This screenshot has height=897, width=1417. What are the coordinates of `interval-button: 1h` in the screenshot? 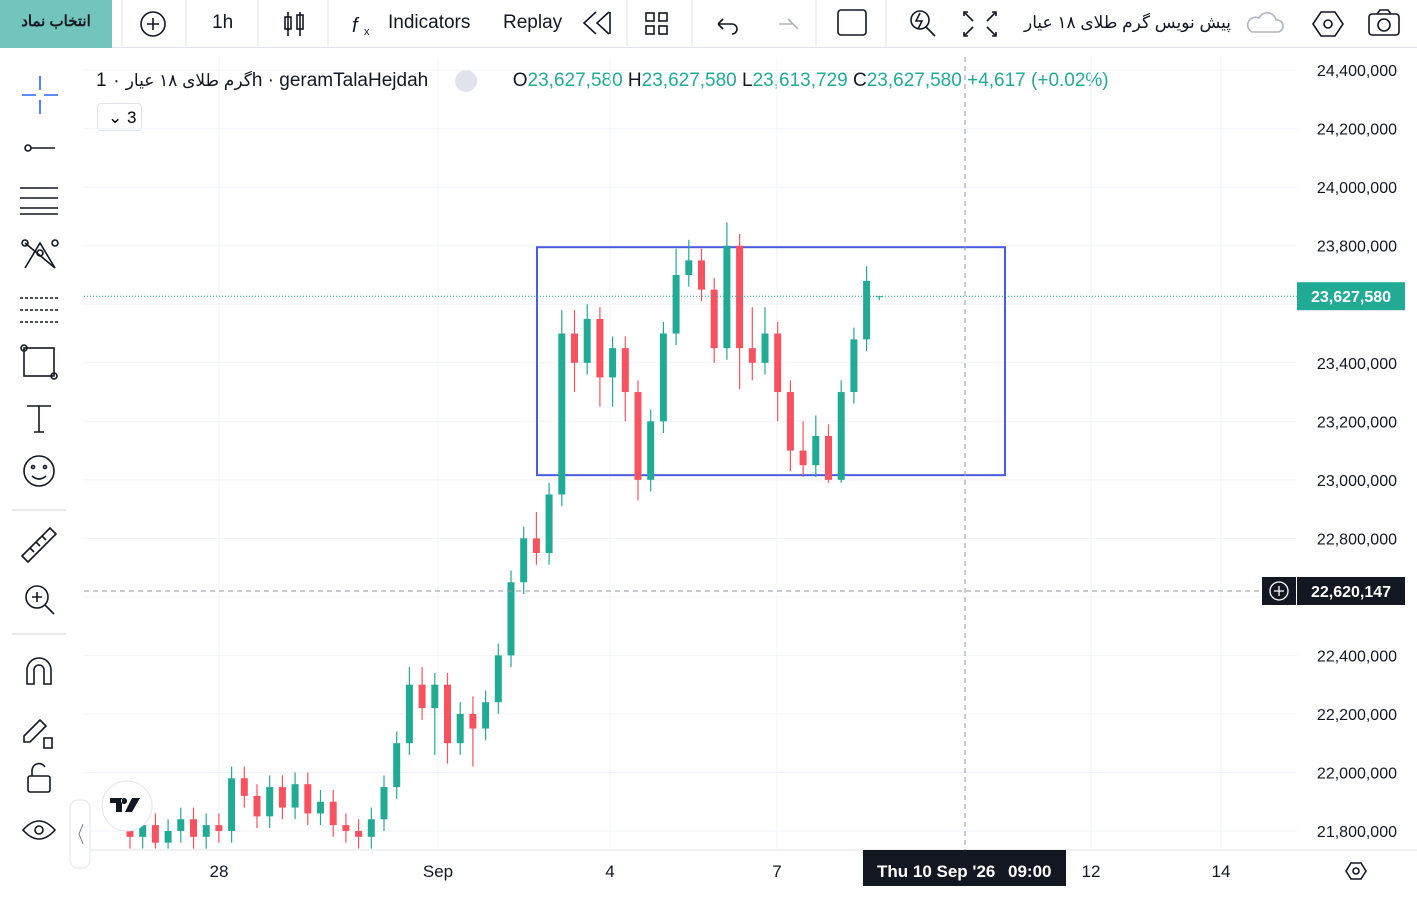 It's located at (223, 22).